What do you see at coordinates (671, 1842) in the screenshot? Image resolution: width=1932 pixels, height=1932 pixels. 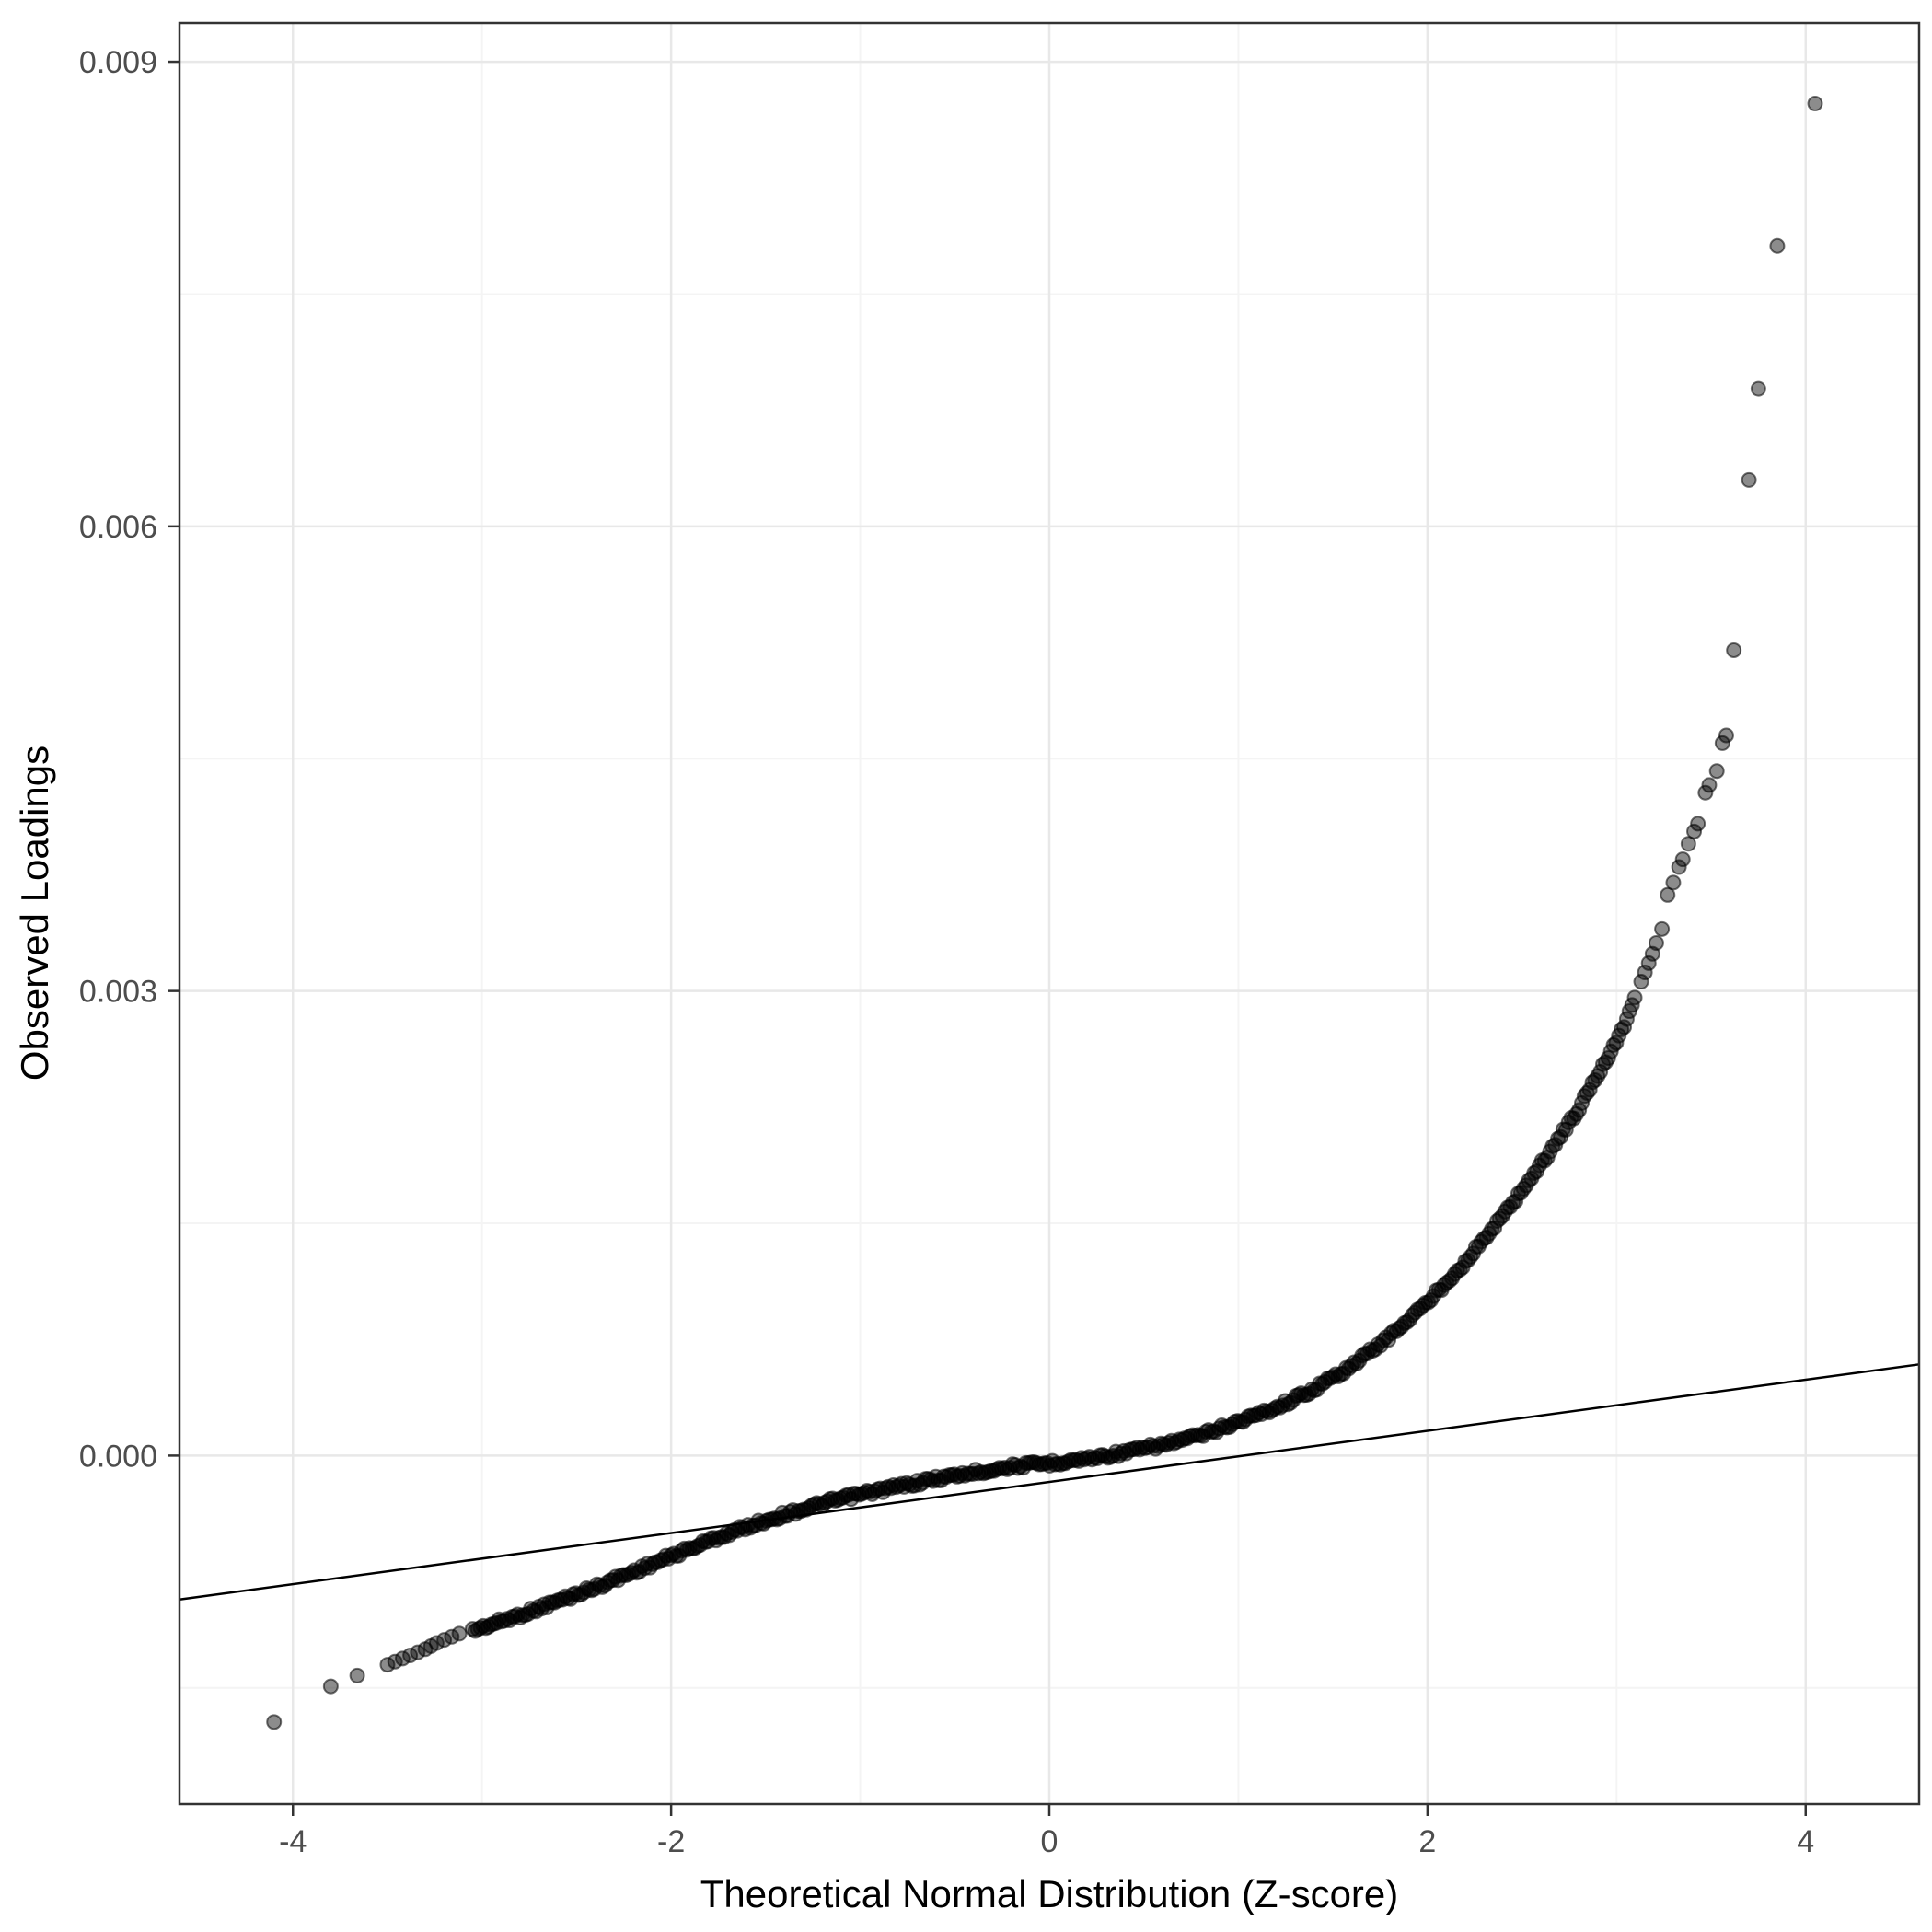 I see `x-tick-label: -2` at bounding box center [671, 1842].